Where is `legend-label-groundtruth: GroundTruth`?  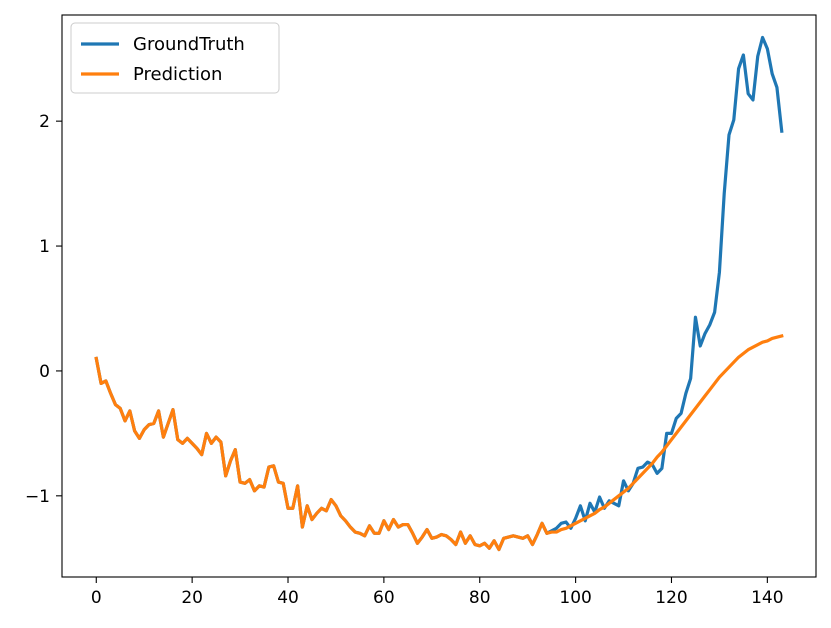
legend-label-groundtruth: GroundTruth is located at coordinates (189, 44).